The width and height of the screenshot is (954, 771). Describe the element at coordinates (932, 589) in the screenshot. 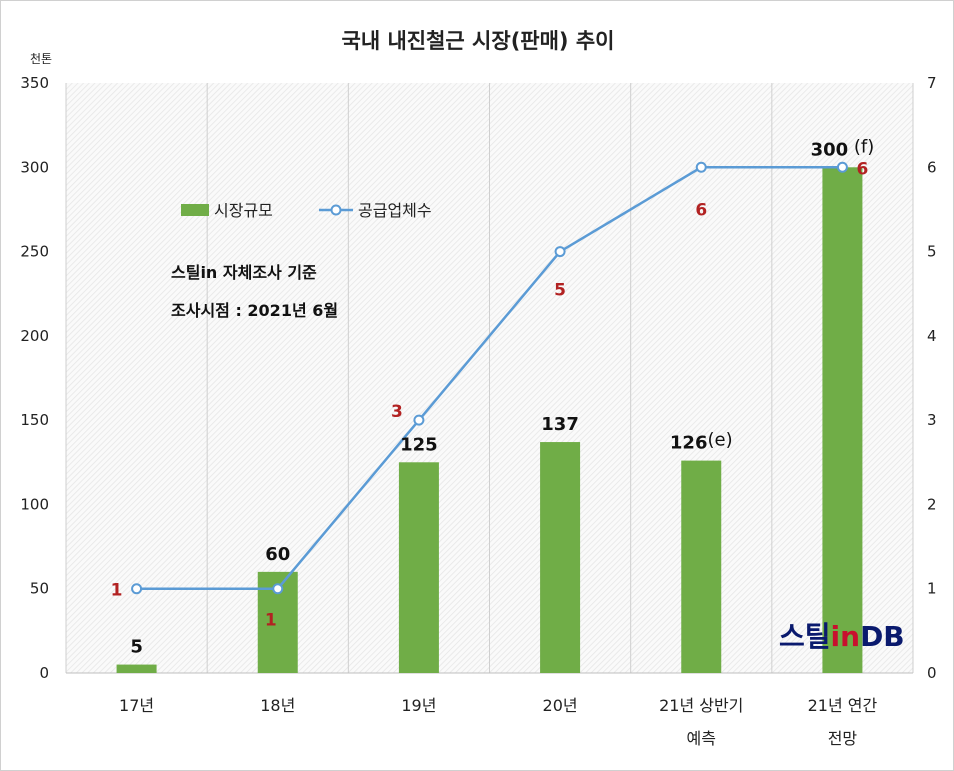

I see `y2-tick-label: 1` at that location.